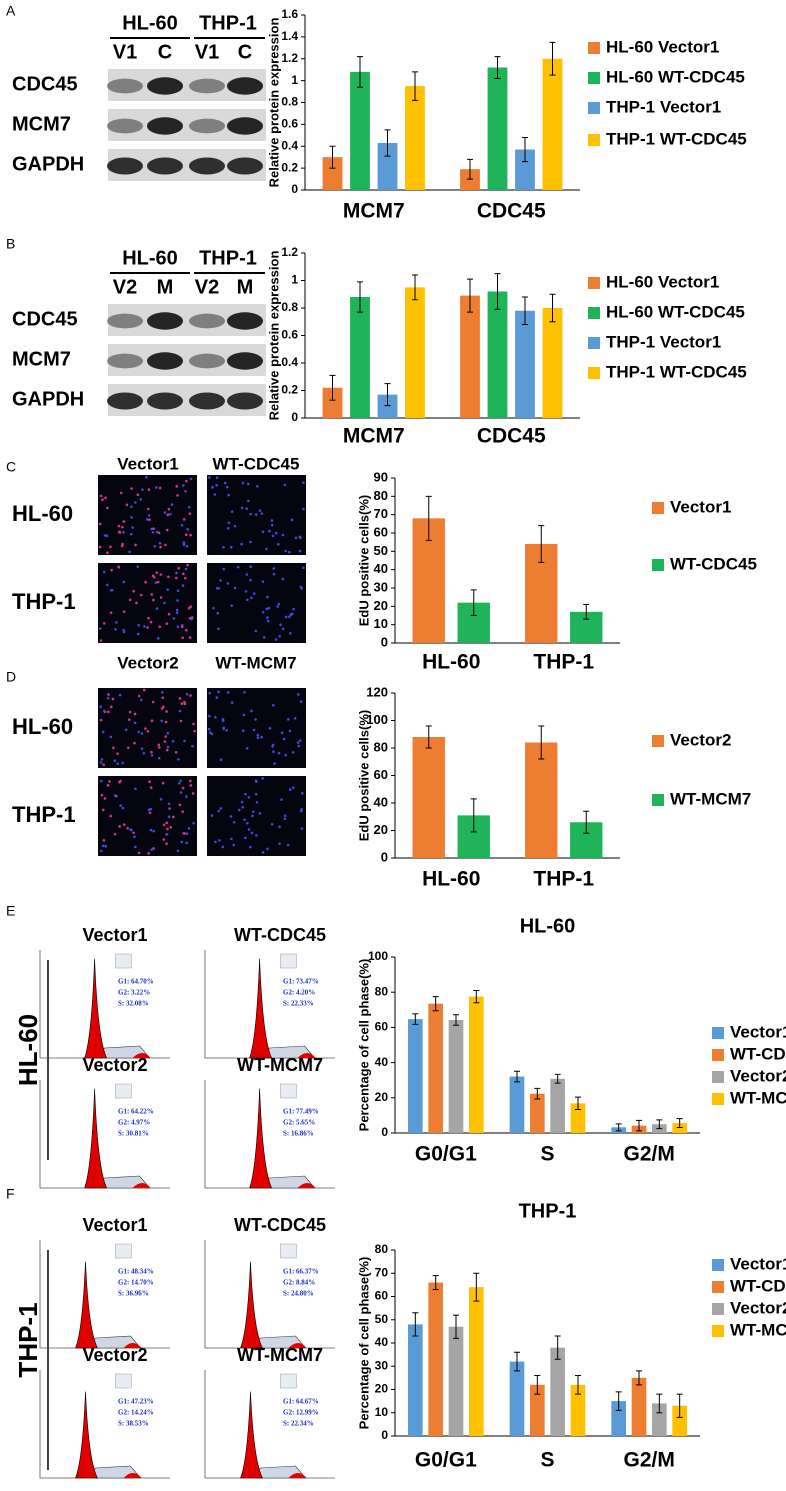 The image size is (786, 1491). What do you see at coordinates (382, 1296) in the screenshot?
I see `y-tick-label: 60` at bounding box center [382, 1296].